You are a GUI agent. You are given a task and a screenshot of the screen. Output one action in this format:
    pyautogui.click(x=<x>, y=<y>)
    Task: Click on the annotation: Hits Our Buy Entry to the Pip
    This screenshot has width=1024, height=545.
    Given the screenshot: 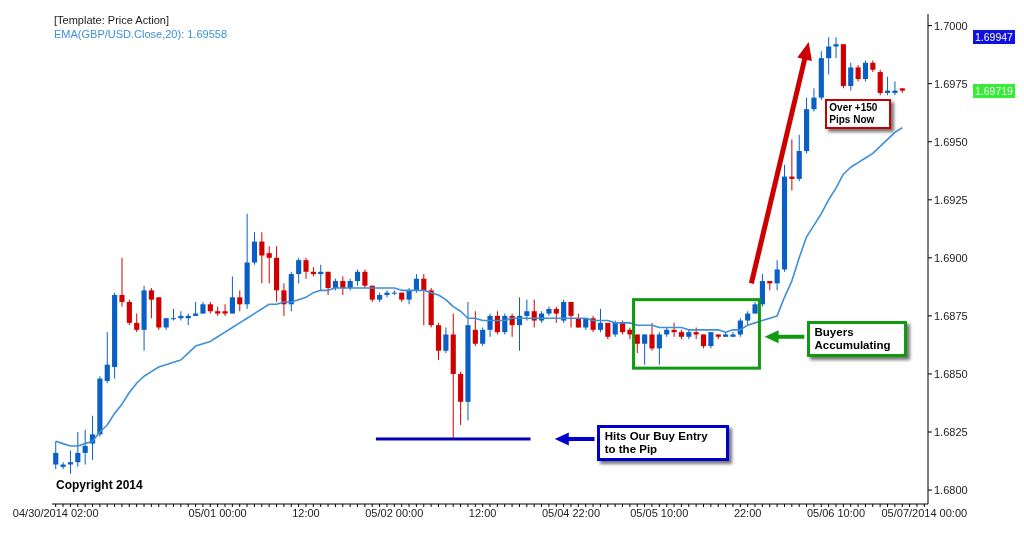 What is the action you would take?
    pyautogui.click(x=662, y=443)
    